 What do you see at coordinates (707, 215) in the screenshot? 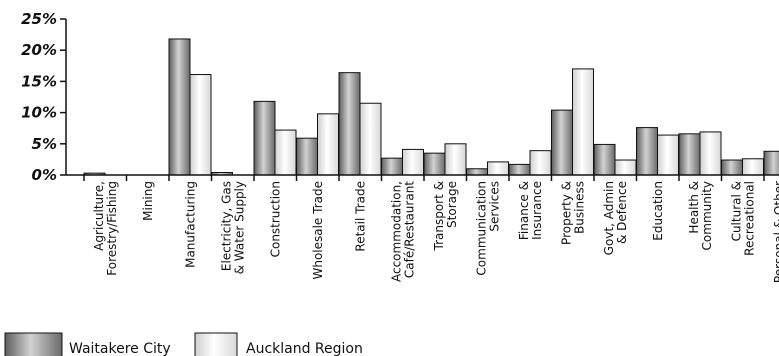
I see `category-label: Community` at bounding box center [707, 215].